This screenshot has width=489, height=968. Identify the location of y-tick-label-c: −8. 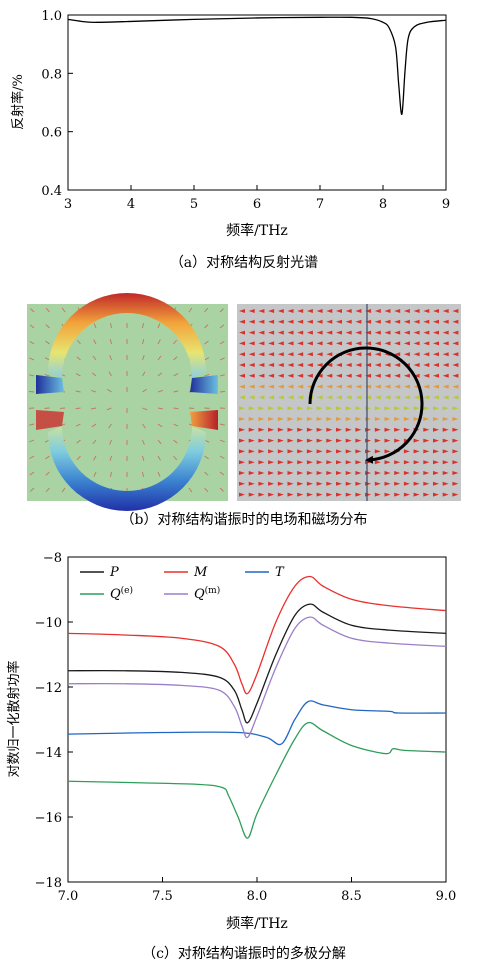
(52, 558).